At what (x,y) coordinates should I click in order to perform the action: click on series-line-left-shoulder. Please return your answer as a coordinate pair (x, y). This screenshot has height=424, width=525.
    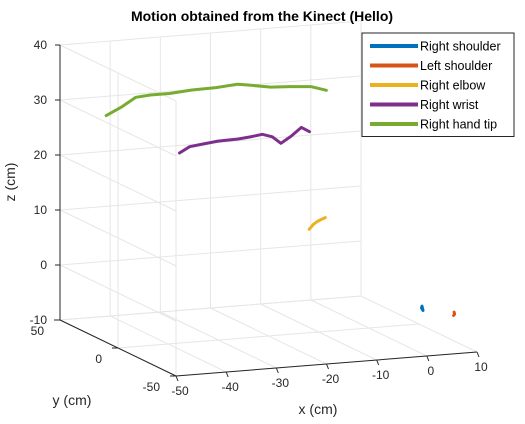
    Looking at the image, I should click on (454, 313).